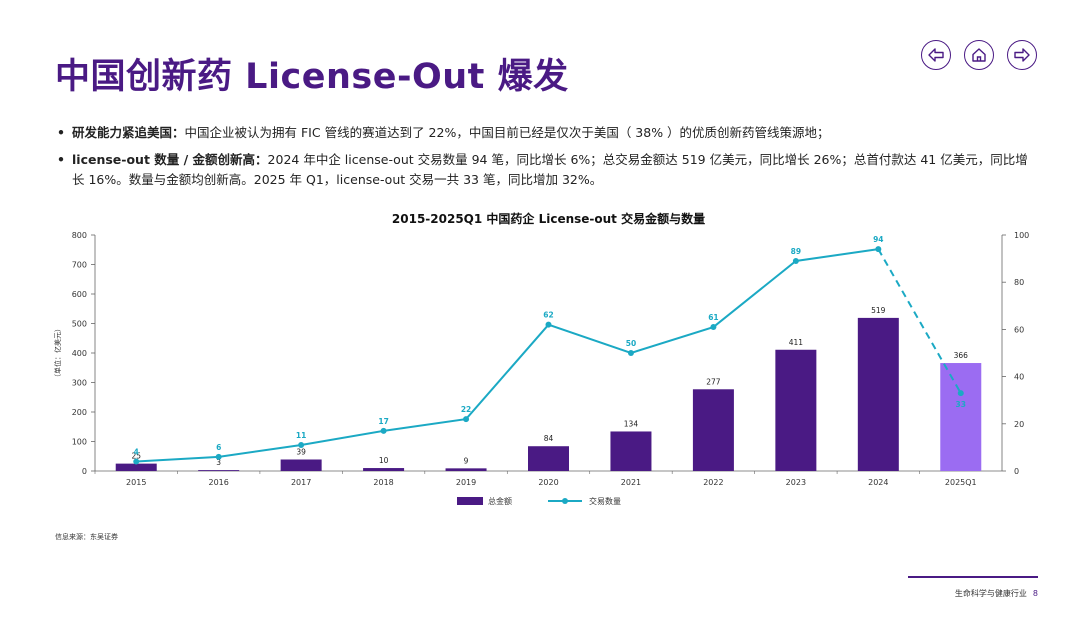 The image size is (1080, 620). I want to click on y2-tick-label: 20, so click(1019, 424).